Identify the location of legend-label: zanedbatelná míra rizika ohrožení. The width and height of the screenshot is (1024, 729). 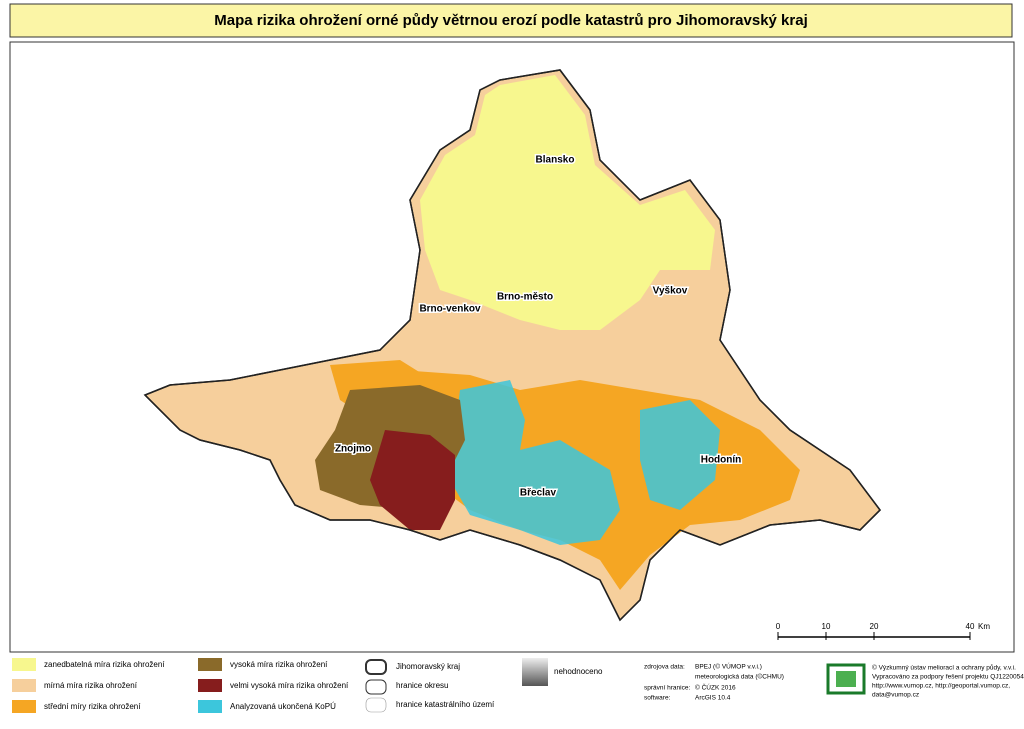
(104, 664).